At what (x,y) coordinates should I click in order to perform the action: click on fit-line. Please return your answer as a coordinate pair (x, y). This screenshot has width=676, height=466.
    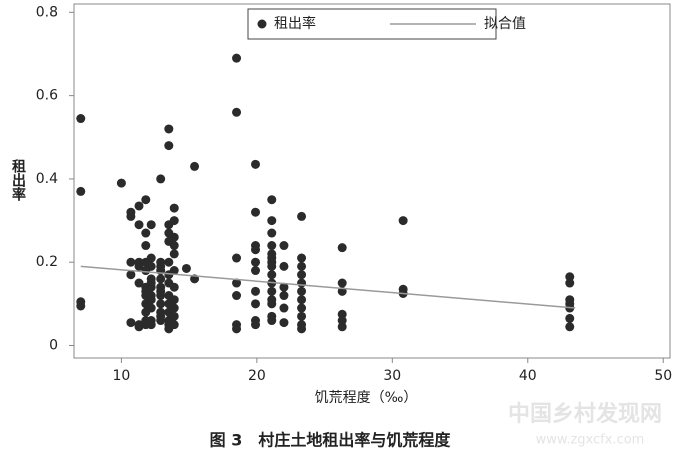
    Looking at the image, I should click on (328, 287).